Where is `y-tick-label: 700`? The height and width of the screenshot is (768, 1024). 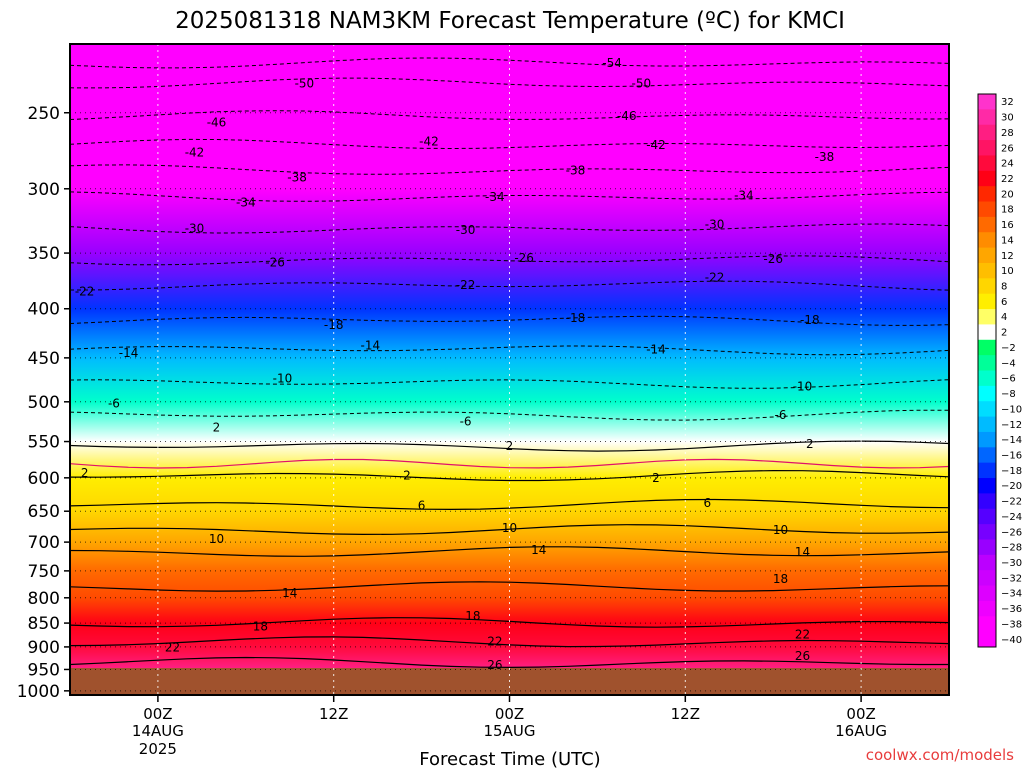 y-tick-label: 700 is located at coordinates (44, 543).